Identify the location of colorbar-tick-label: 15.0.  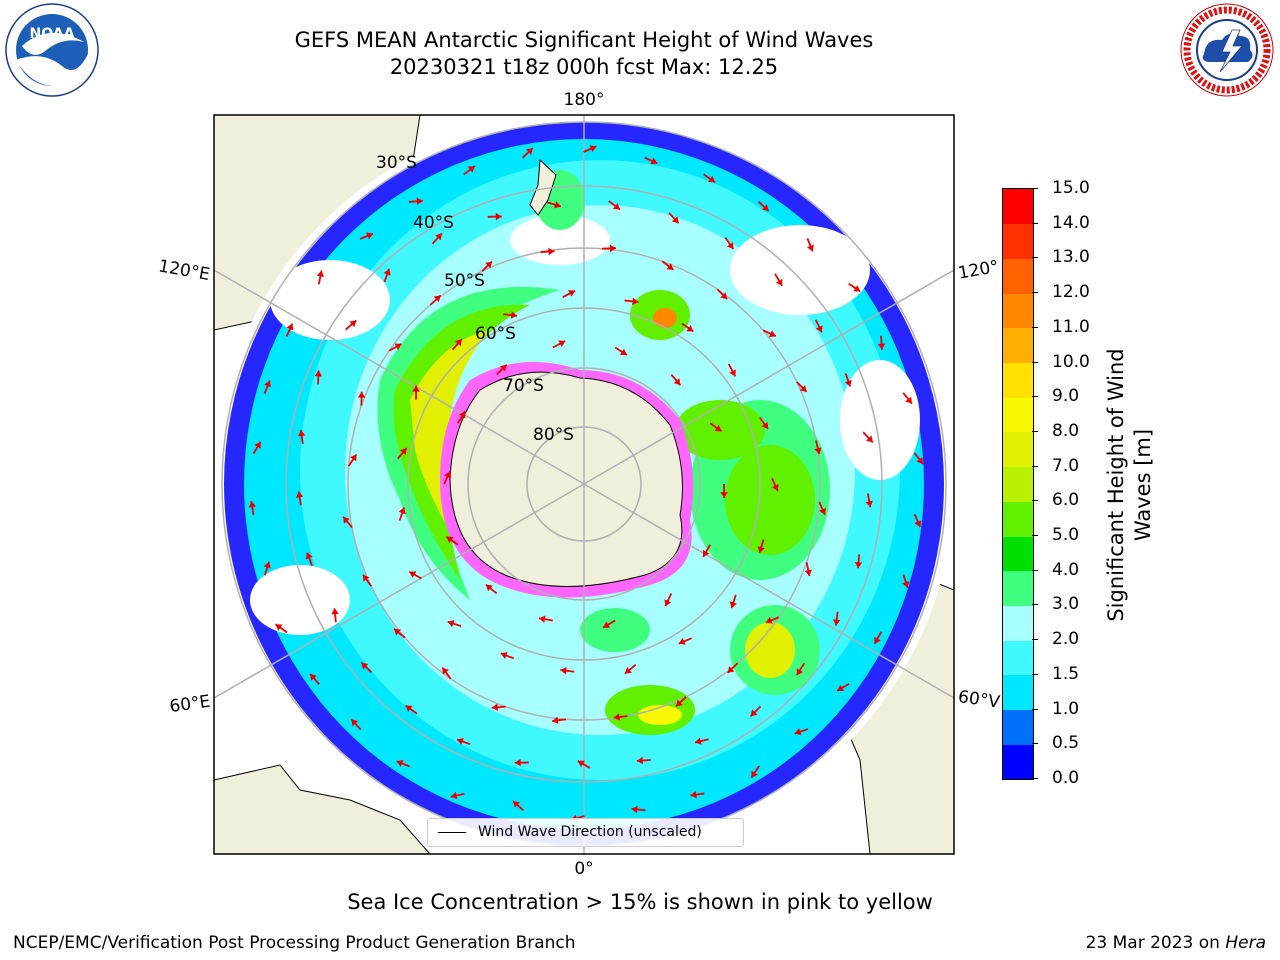
(1071, 188).